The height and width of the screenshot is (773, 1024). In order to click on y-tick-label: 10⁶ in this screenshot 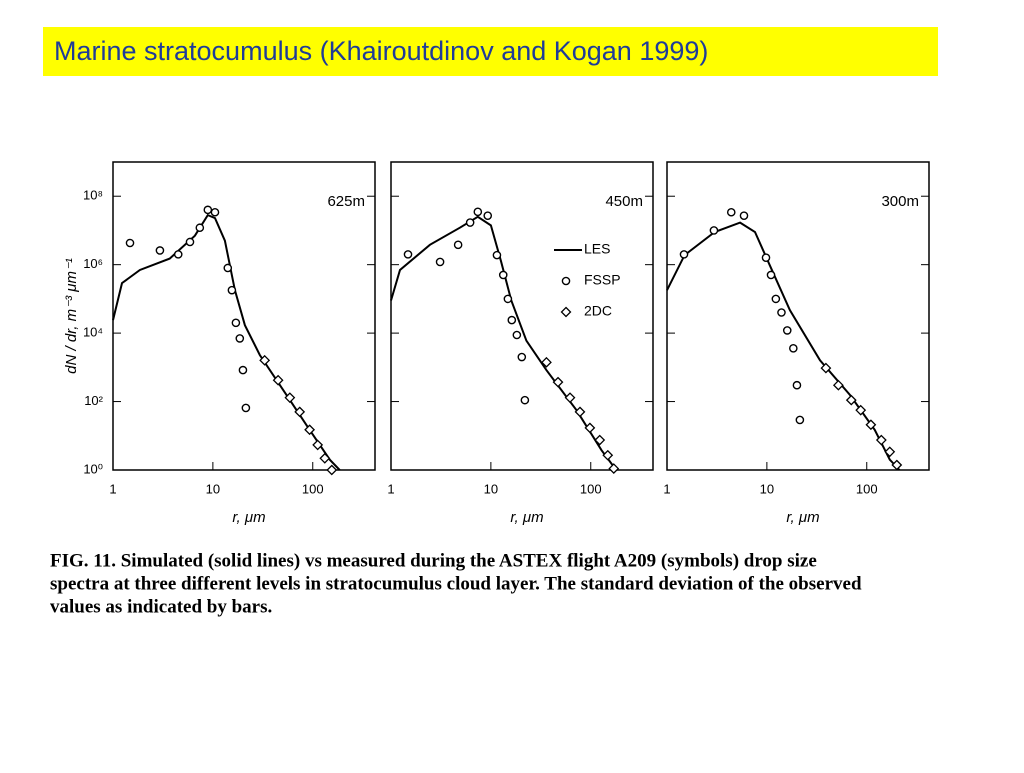, I will do `click(93, 263)`.